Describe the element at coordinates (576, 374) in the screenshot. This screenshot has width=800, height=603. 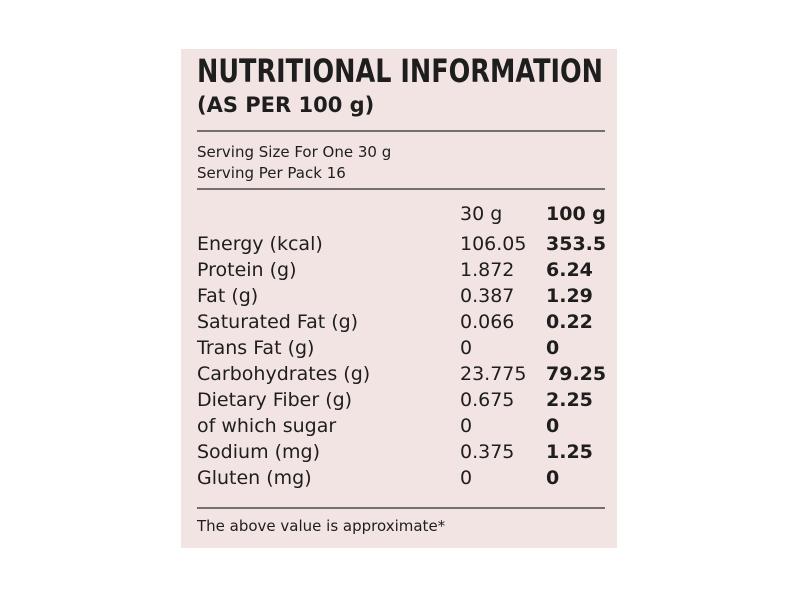
I see `nutrient-value: 79.25` at that location.